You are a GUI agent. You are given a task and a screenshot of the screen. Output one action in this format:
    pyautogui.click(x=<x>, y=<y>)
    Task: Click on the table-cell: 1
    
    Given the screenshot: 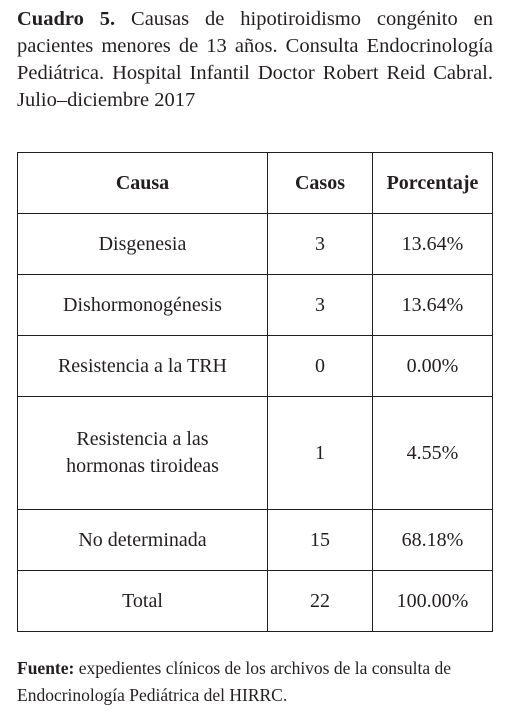 What is the action you would take?
    pyautogui.click(x=320, y=453)
    